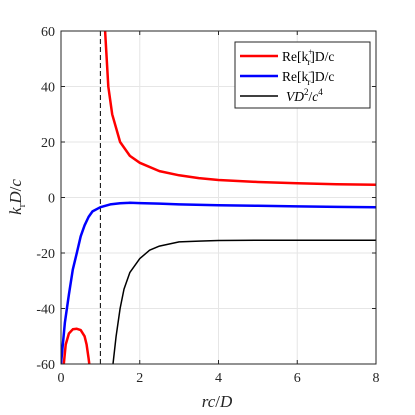 This screenshot has width=415, height=415. I want to click on y-axis-label: krD/c, so click(17, 197).